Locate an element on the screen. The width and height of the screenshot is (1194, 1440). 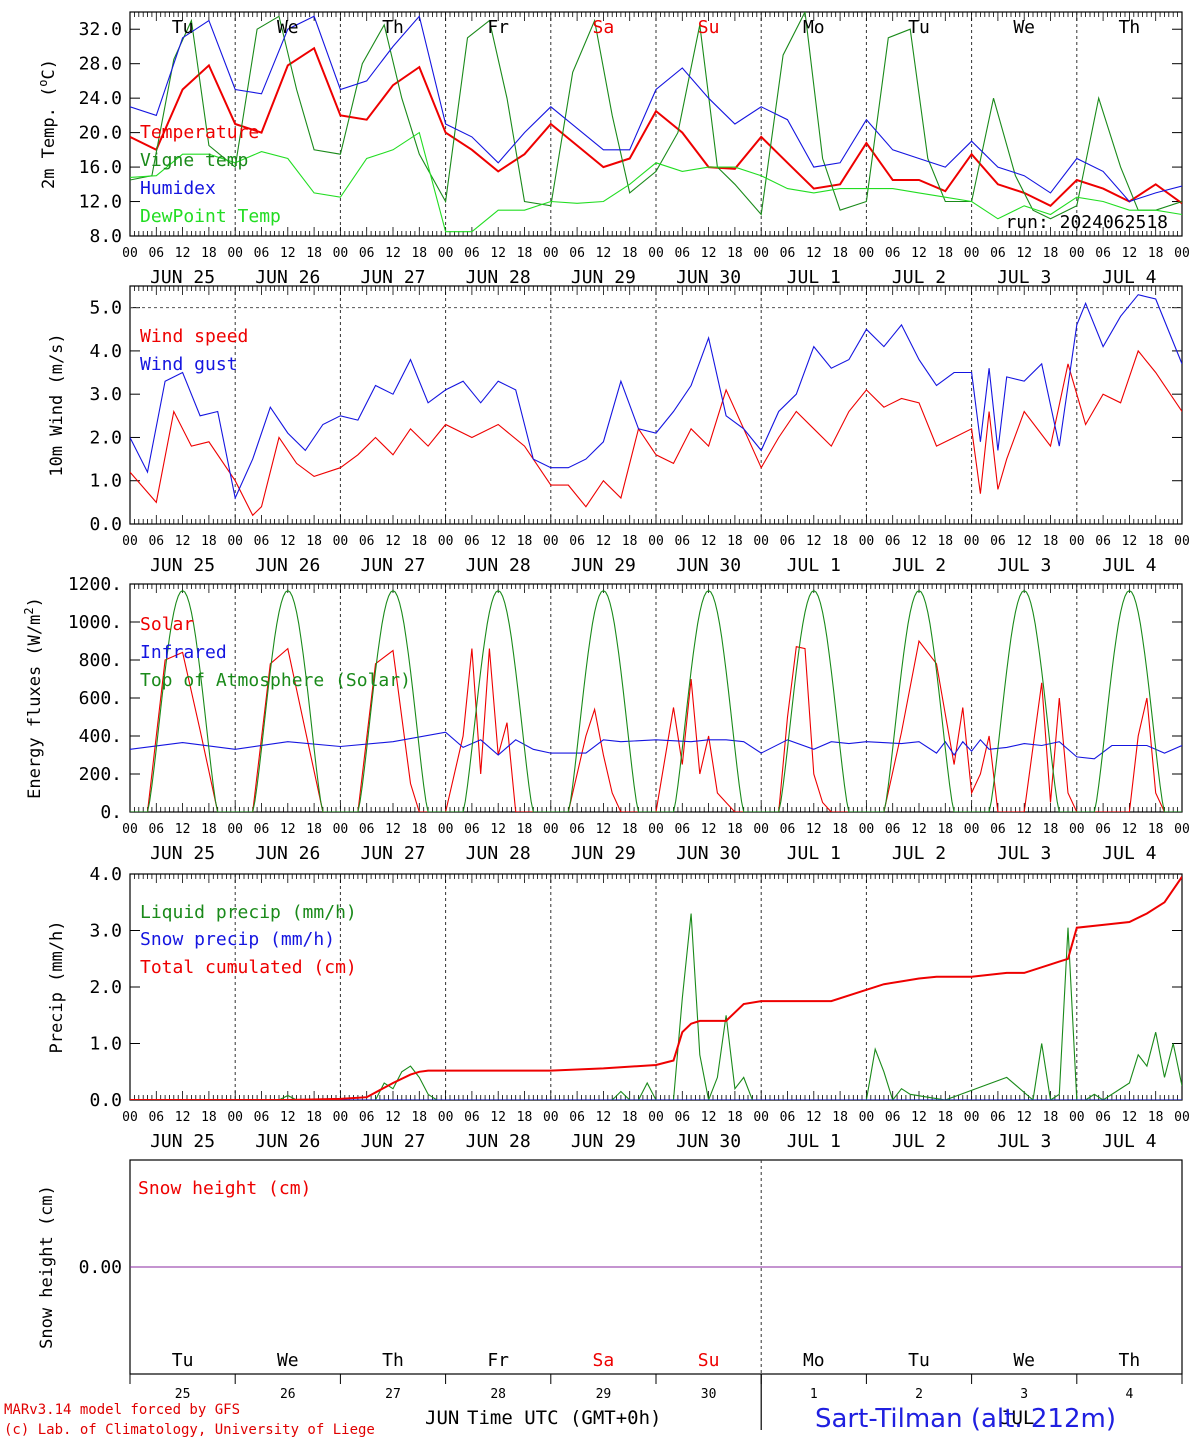
y-tick-label: 32.0 is located at coordinates (100, 29).